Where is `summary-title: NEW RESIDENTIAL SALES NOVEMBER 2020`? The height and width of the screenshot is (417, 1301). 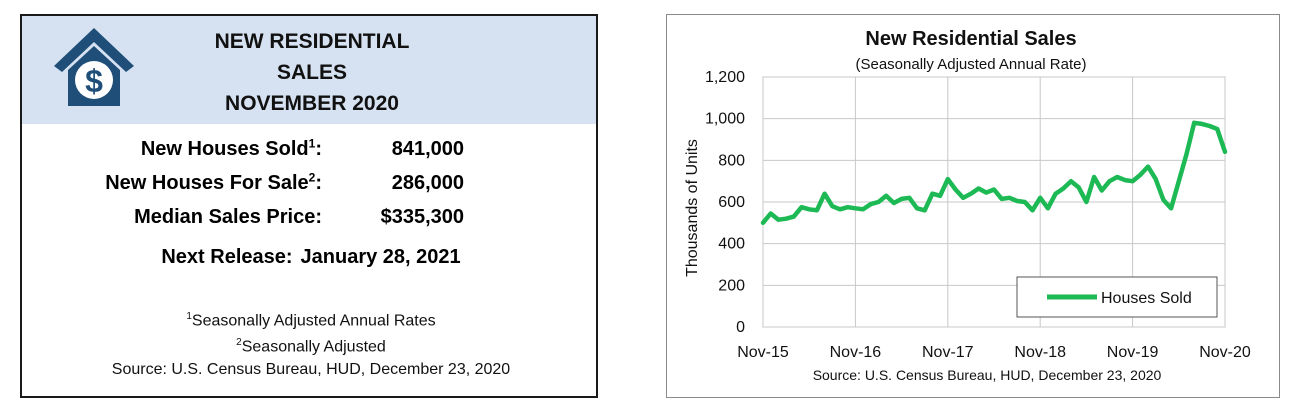 summary-title: NEW RESIDENTIAL SALES NOVEMBER 2020 is located at coordinates (312, 72).